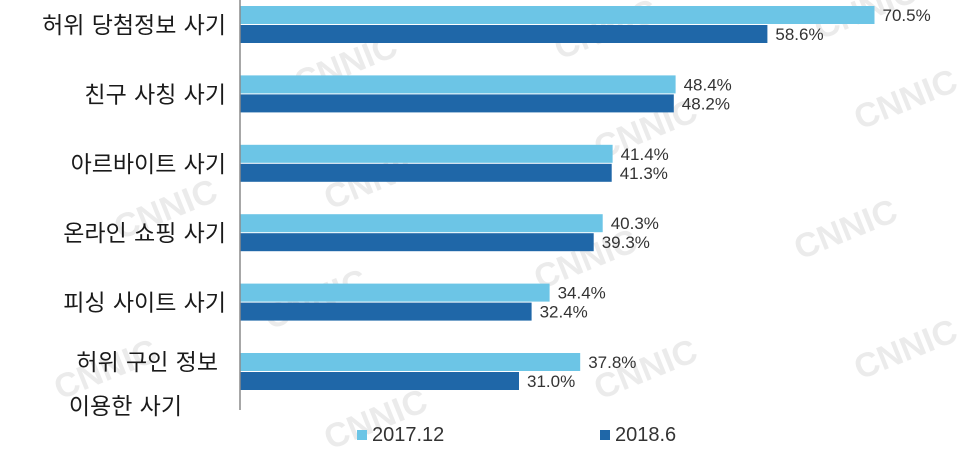 Image resolution: width=968 pixels, height=467 pixels. I want to click on bar-2017.12-4, so click(395, 292).